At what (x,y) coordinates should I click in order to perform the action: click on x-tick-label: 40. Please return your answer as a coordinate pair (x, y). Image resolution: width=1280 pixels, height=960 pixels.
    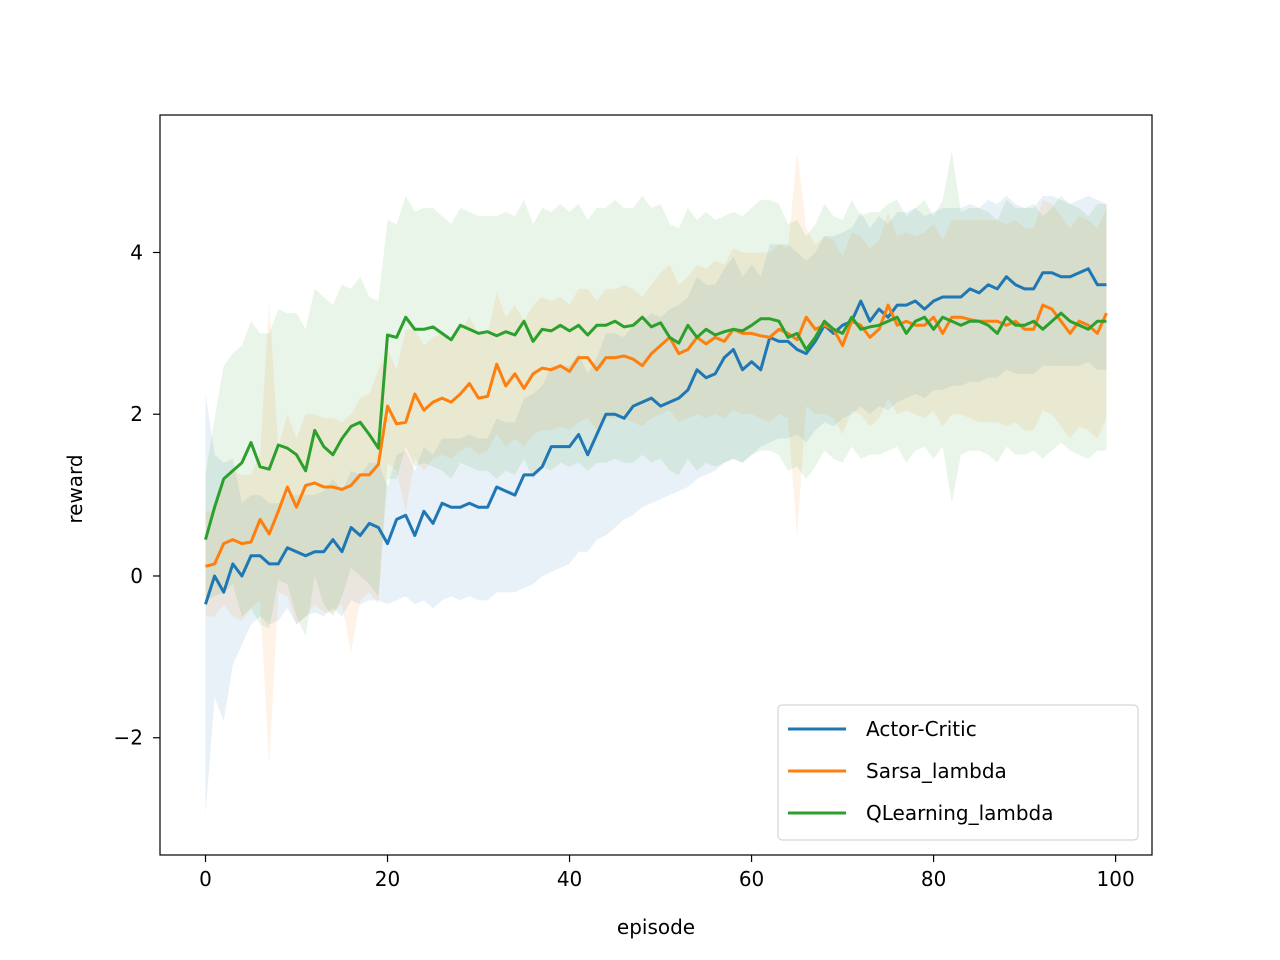
    Looking at the image, I should click on (569, 879).